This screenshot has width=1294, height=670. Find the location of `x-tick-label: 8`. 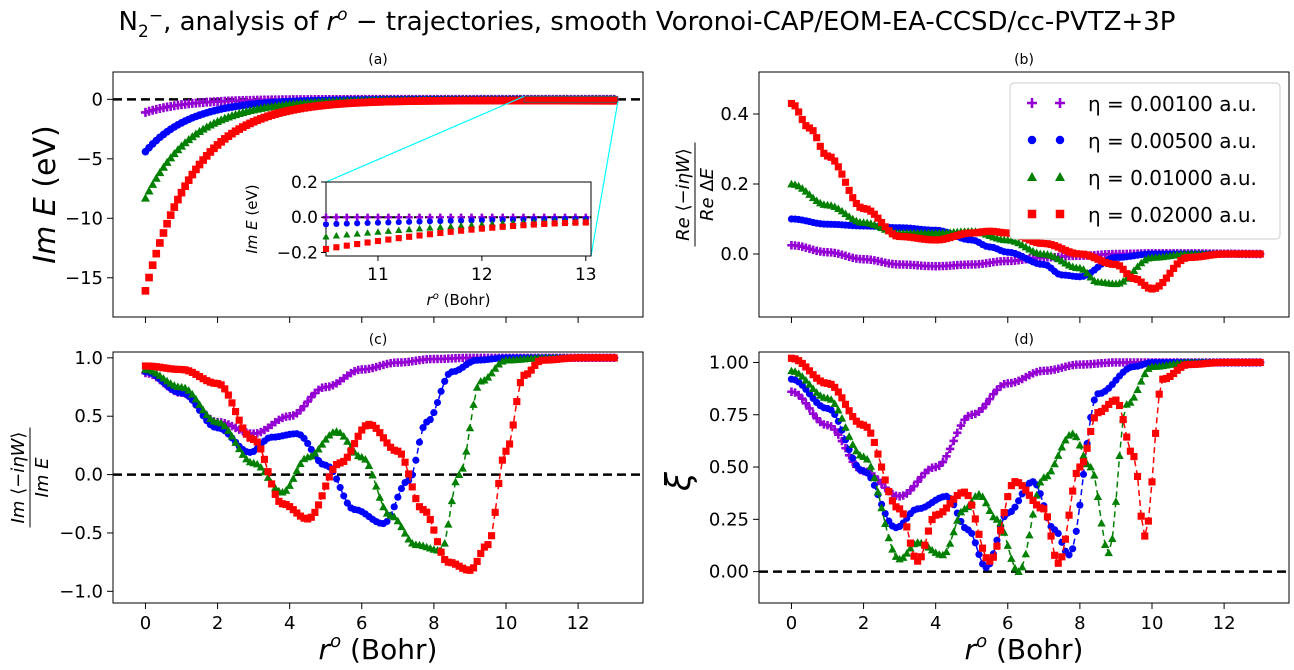

x-tick-label: 8 is located at coordinates (433, 623).